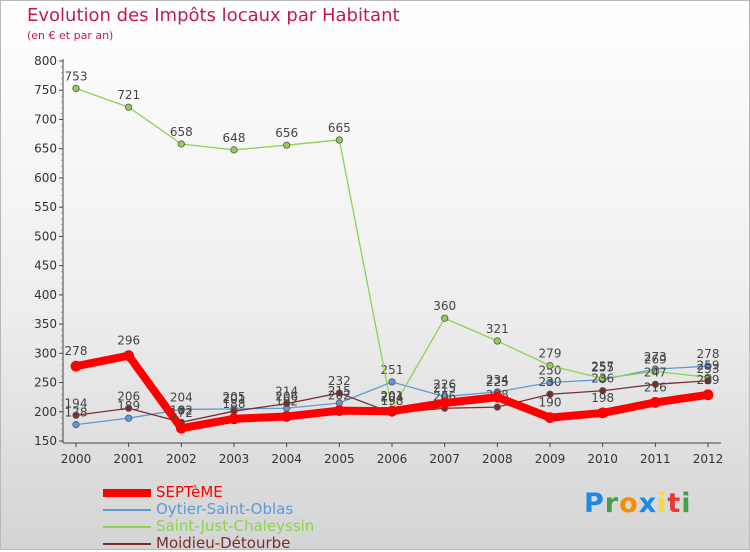 Image resolution: width=750 pixels, height=552 pixels. I want to click on x-tick-label: 2007, so click(444, 459).